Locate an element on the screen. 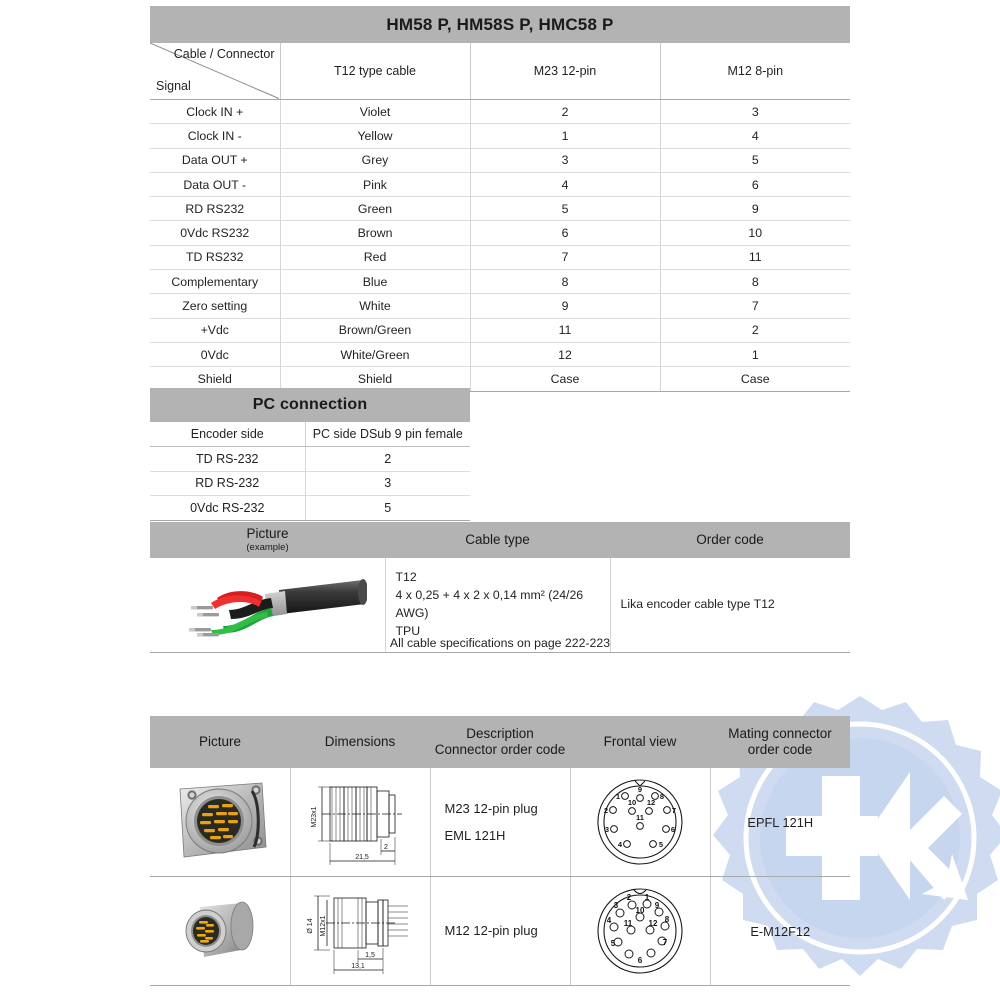  m23-order-code: EML 121H is located at coordinates (475, 835).